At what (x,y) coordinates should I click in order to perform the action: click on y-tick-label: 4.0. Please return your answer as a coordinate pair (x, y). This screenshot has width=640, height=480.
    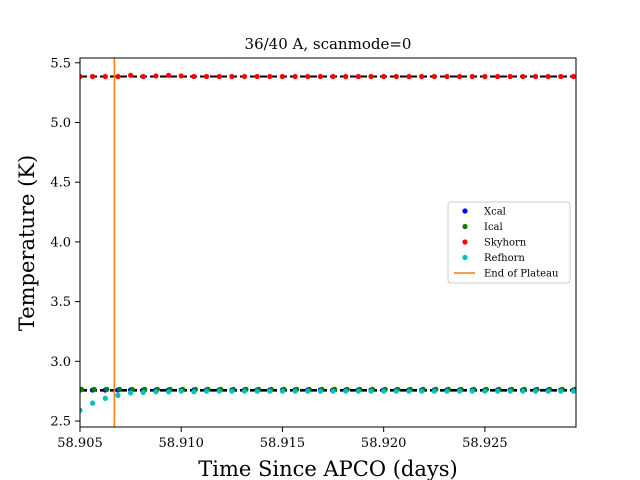
    Looking at the image, I should click on (60, 242).